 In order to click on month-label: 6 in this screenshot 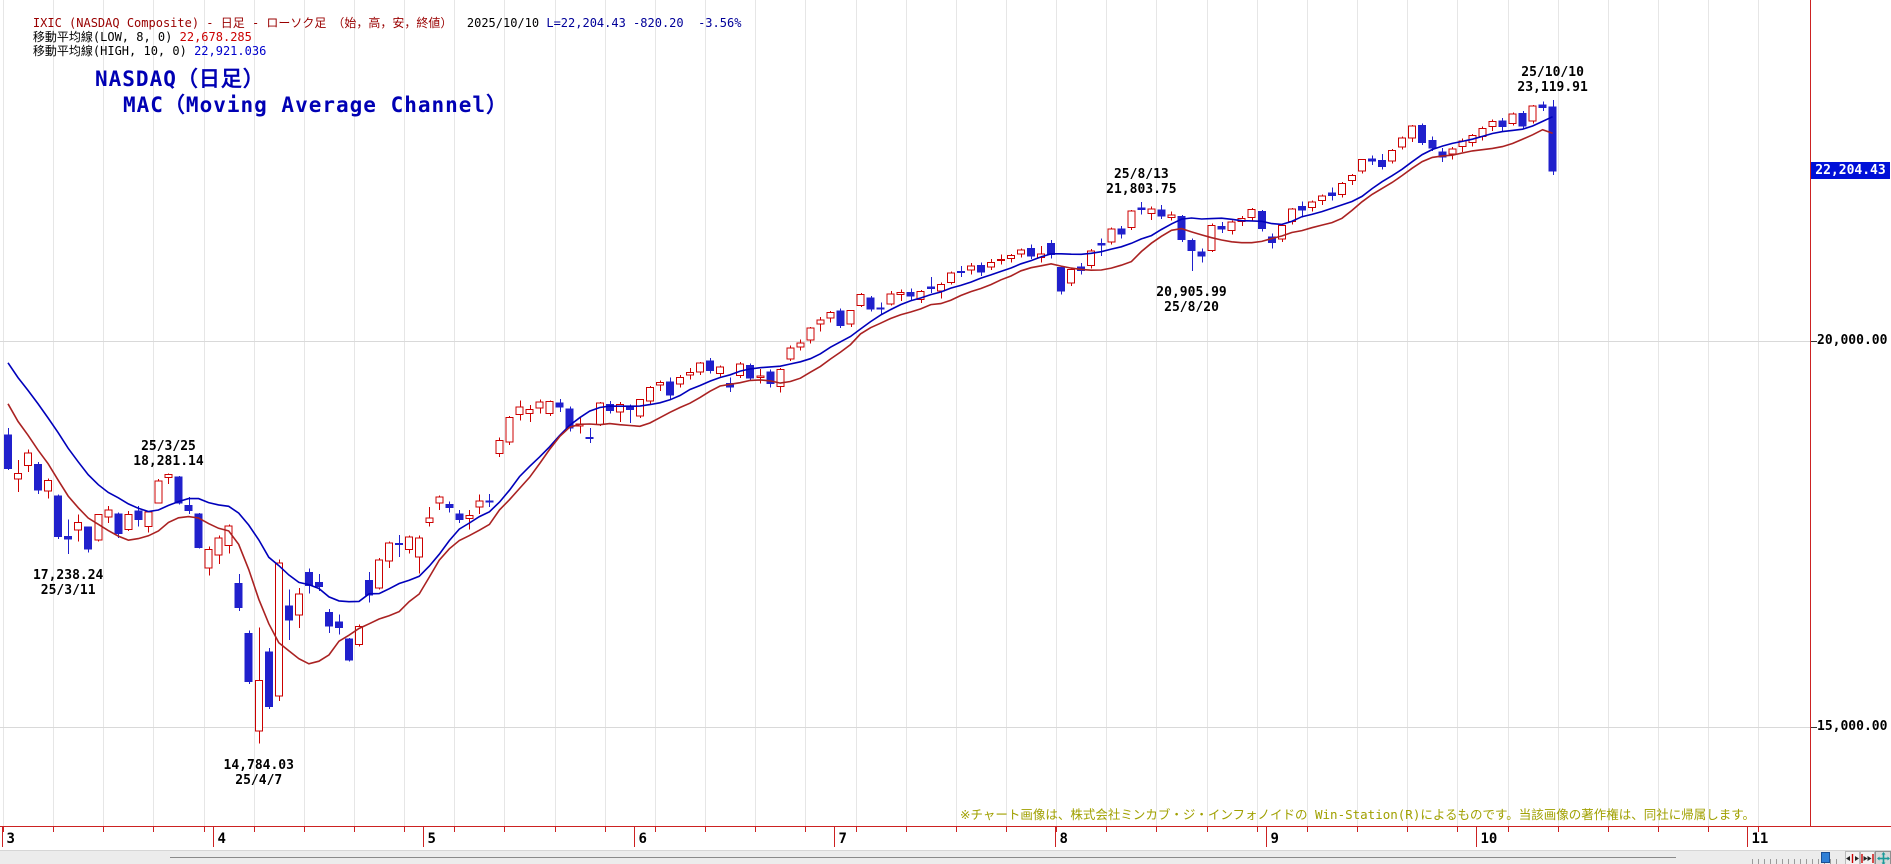, I will do `click(643, 839)`.